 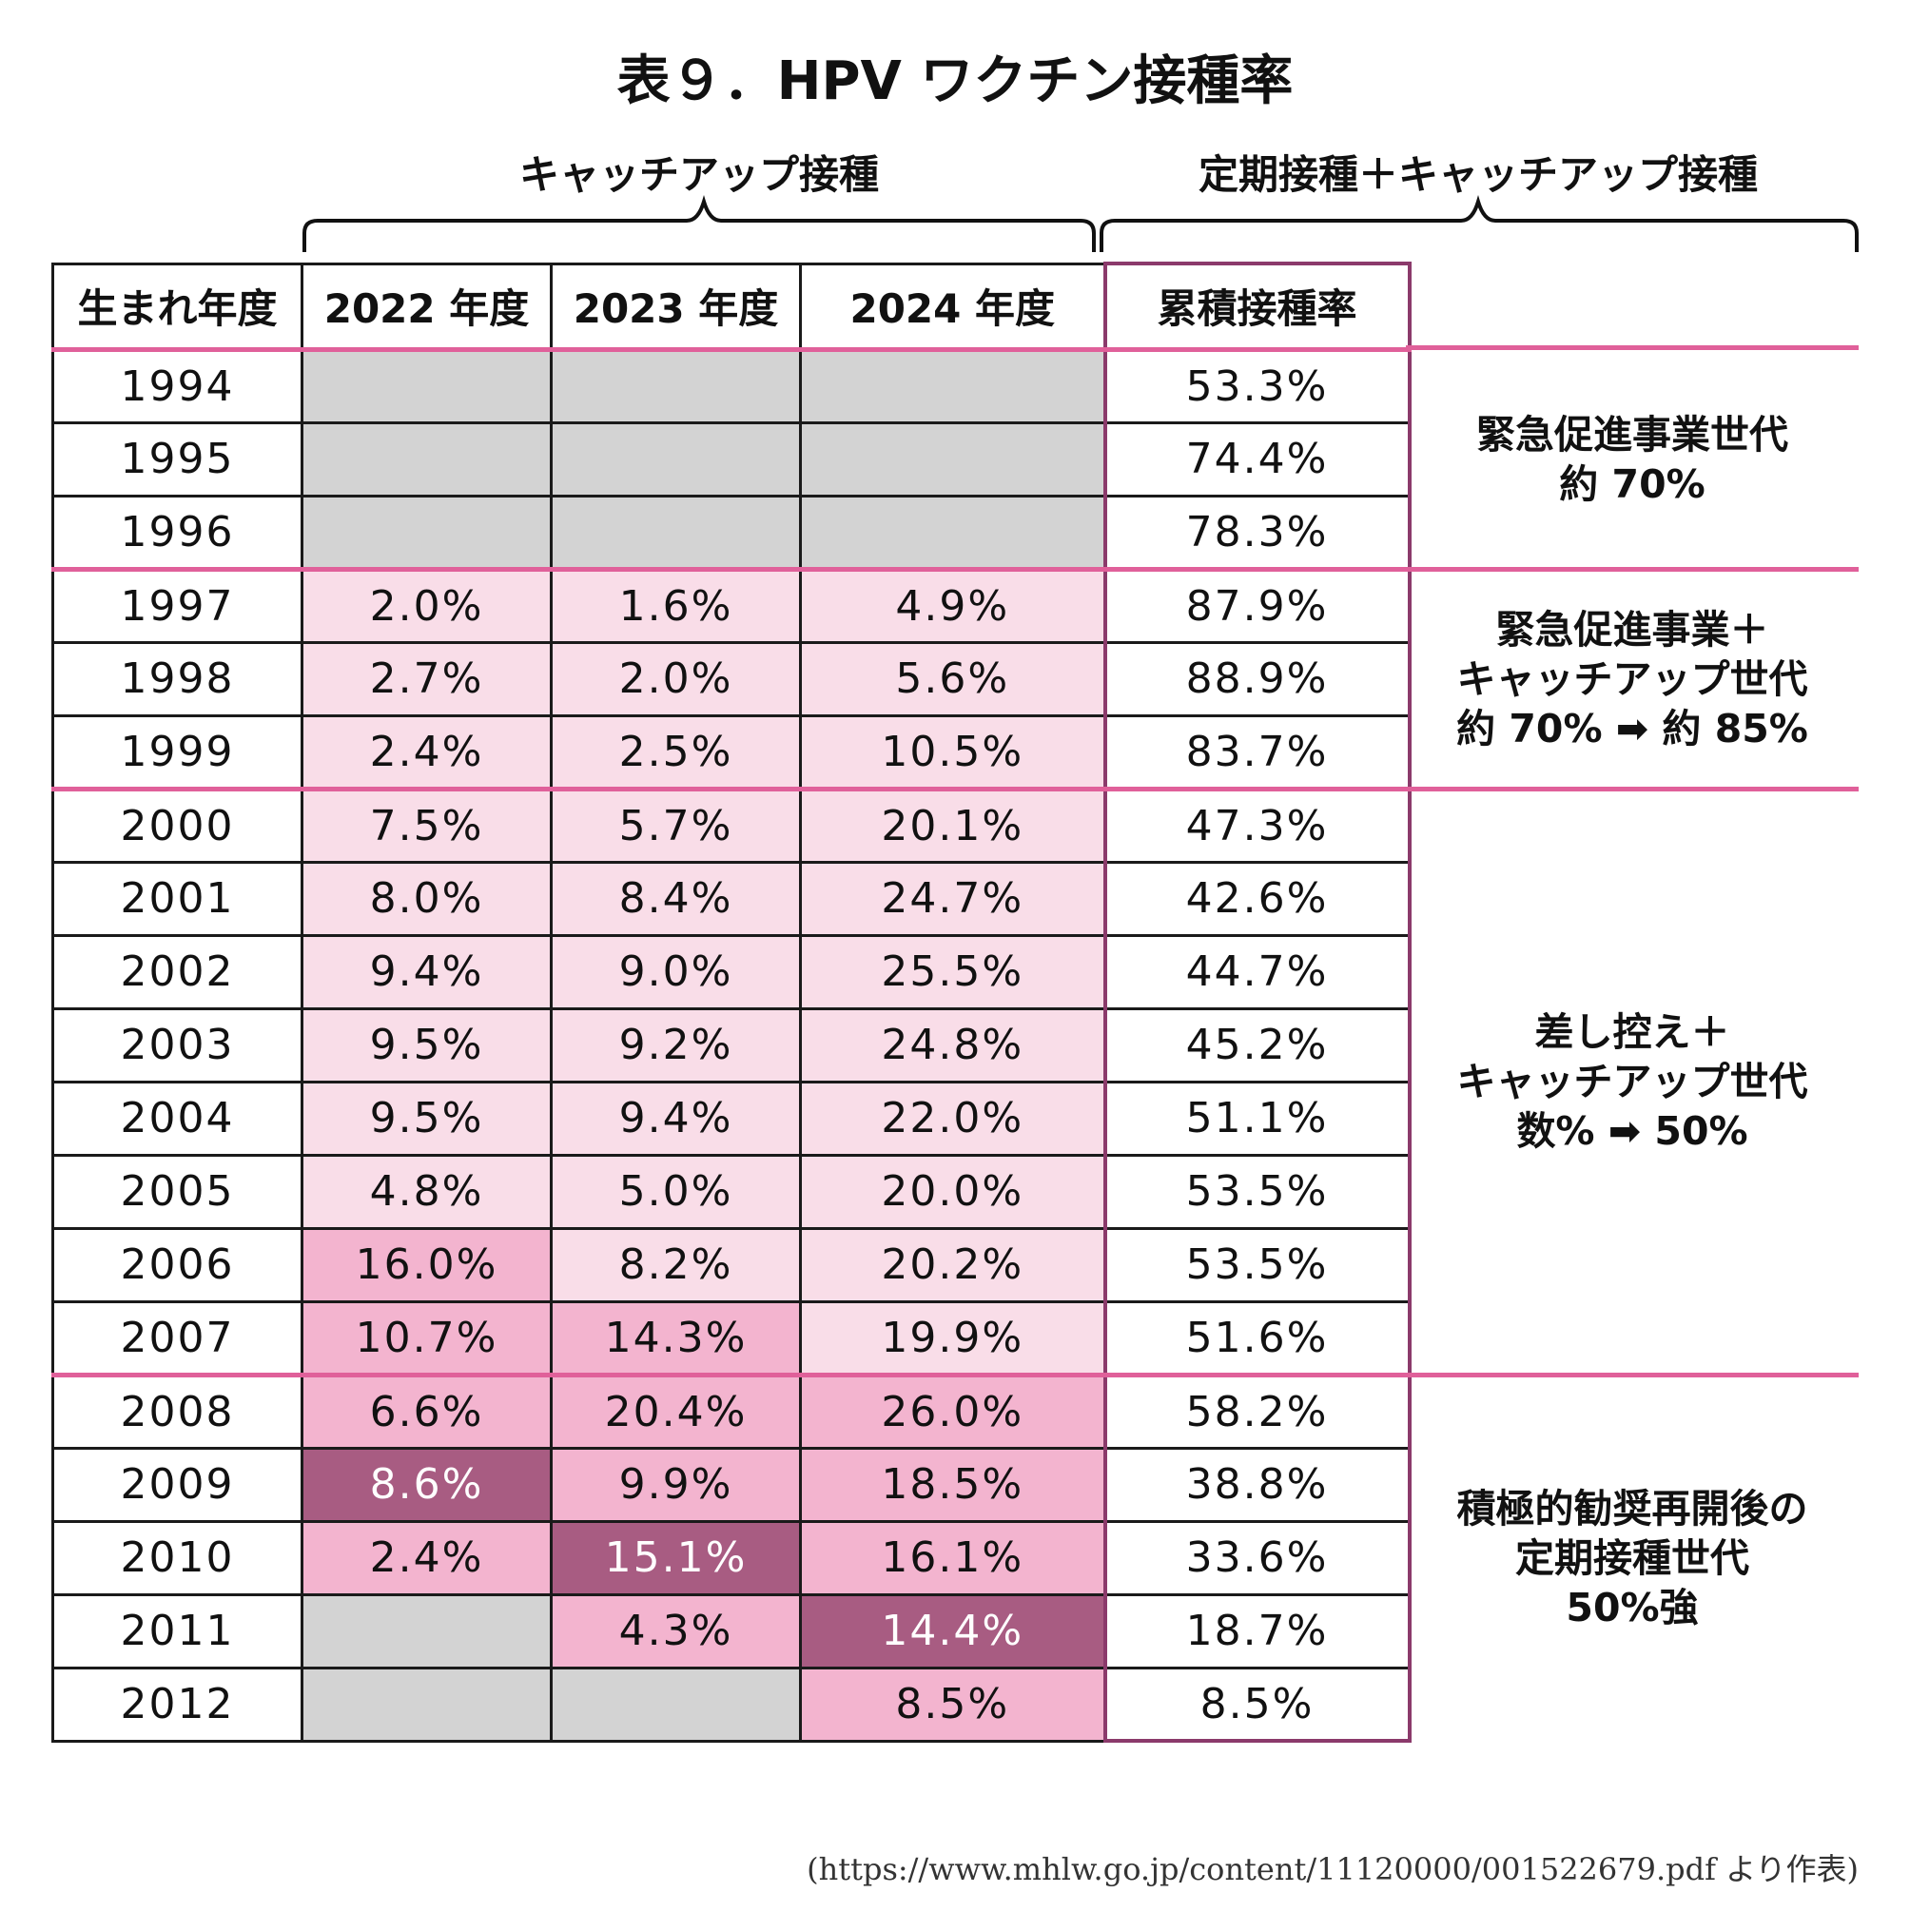 I want to click on generation-label-line: 定期接種世代, so click(x=1632, y=1558).